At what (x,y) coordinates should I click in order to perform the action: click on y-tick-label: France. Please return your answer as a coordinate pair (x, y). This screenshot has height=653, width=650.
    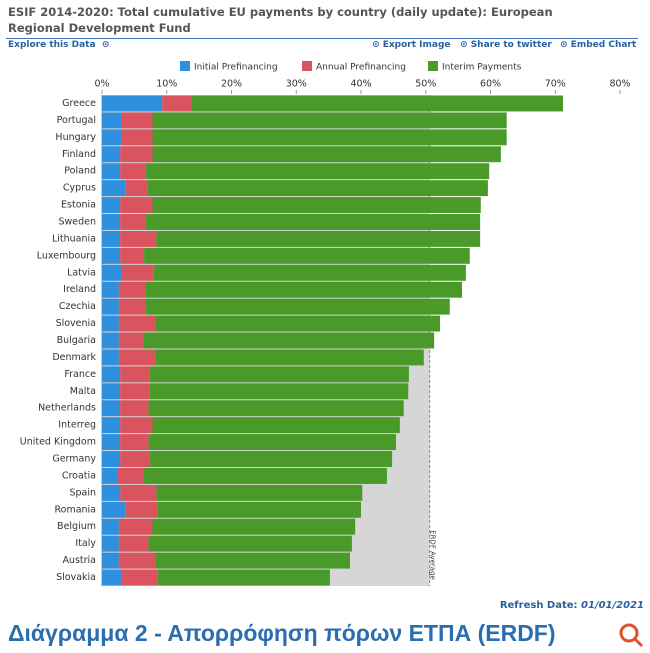
    Looking at the image, I should click on (80, 374).